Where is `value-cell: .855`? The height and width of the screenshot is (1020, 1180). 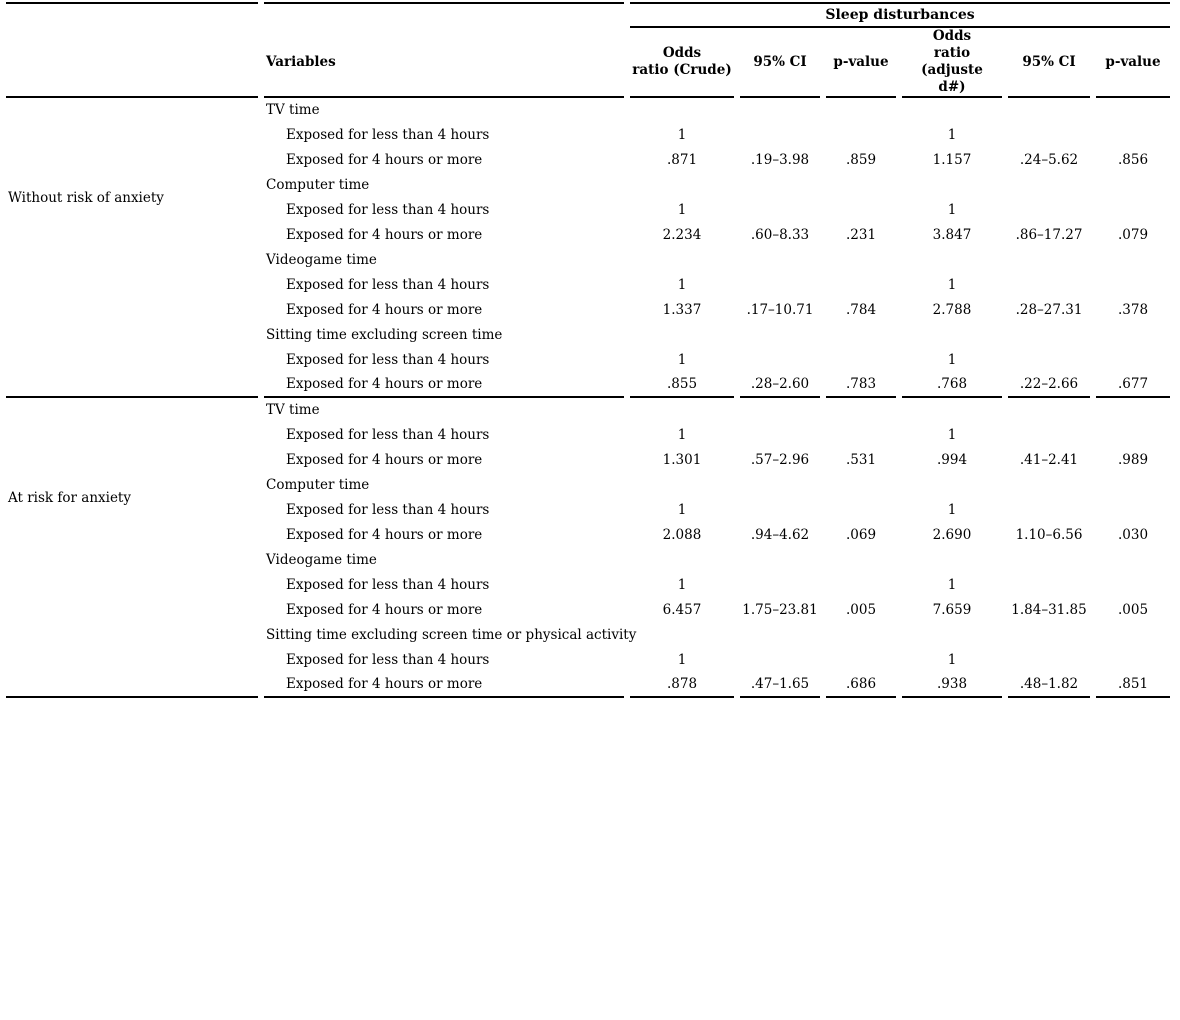
value-cell: .855 is located at coordinates (682, 385).